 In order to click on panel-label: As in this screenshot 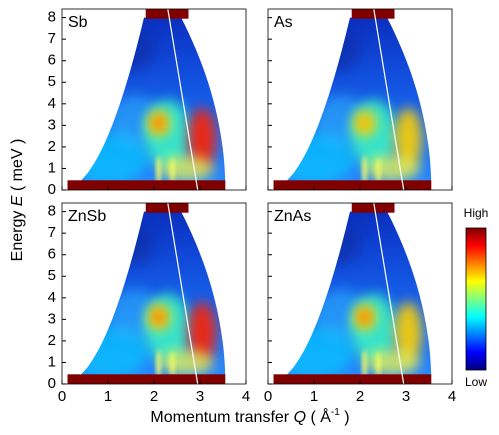, I will do `click(283, 22)`.